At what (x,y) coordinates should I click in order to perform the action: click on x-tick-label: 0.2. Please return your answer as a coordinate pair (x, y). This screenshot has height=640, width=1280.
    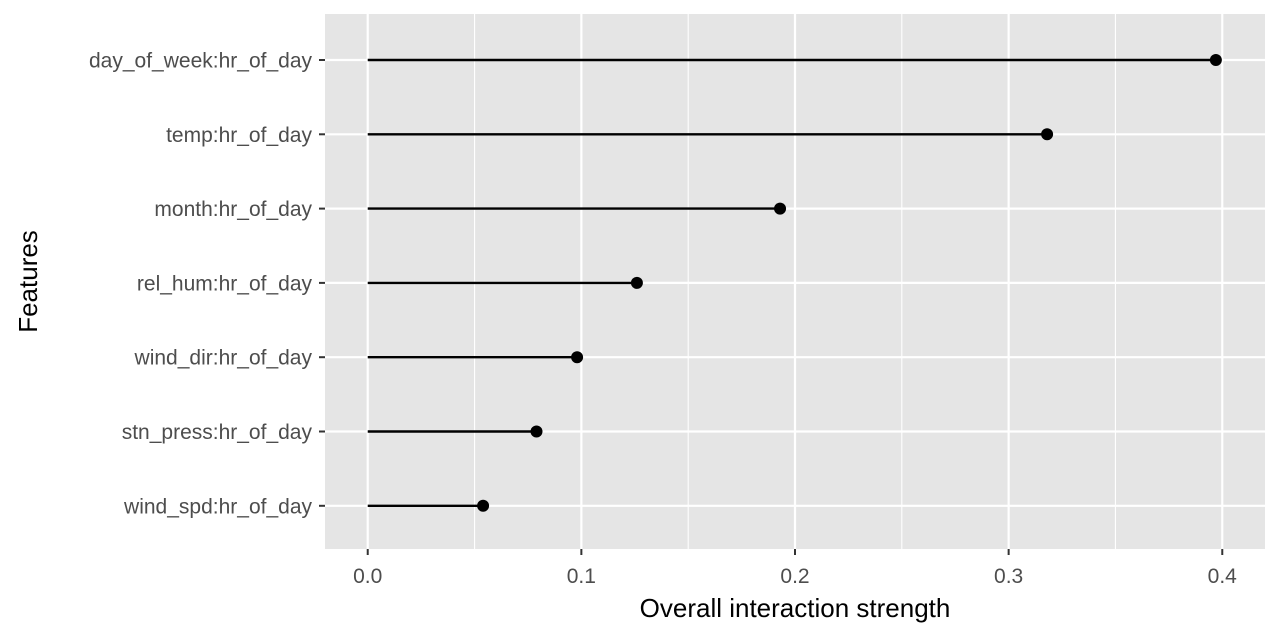
    Looking at the image, I should click on (794, 576).